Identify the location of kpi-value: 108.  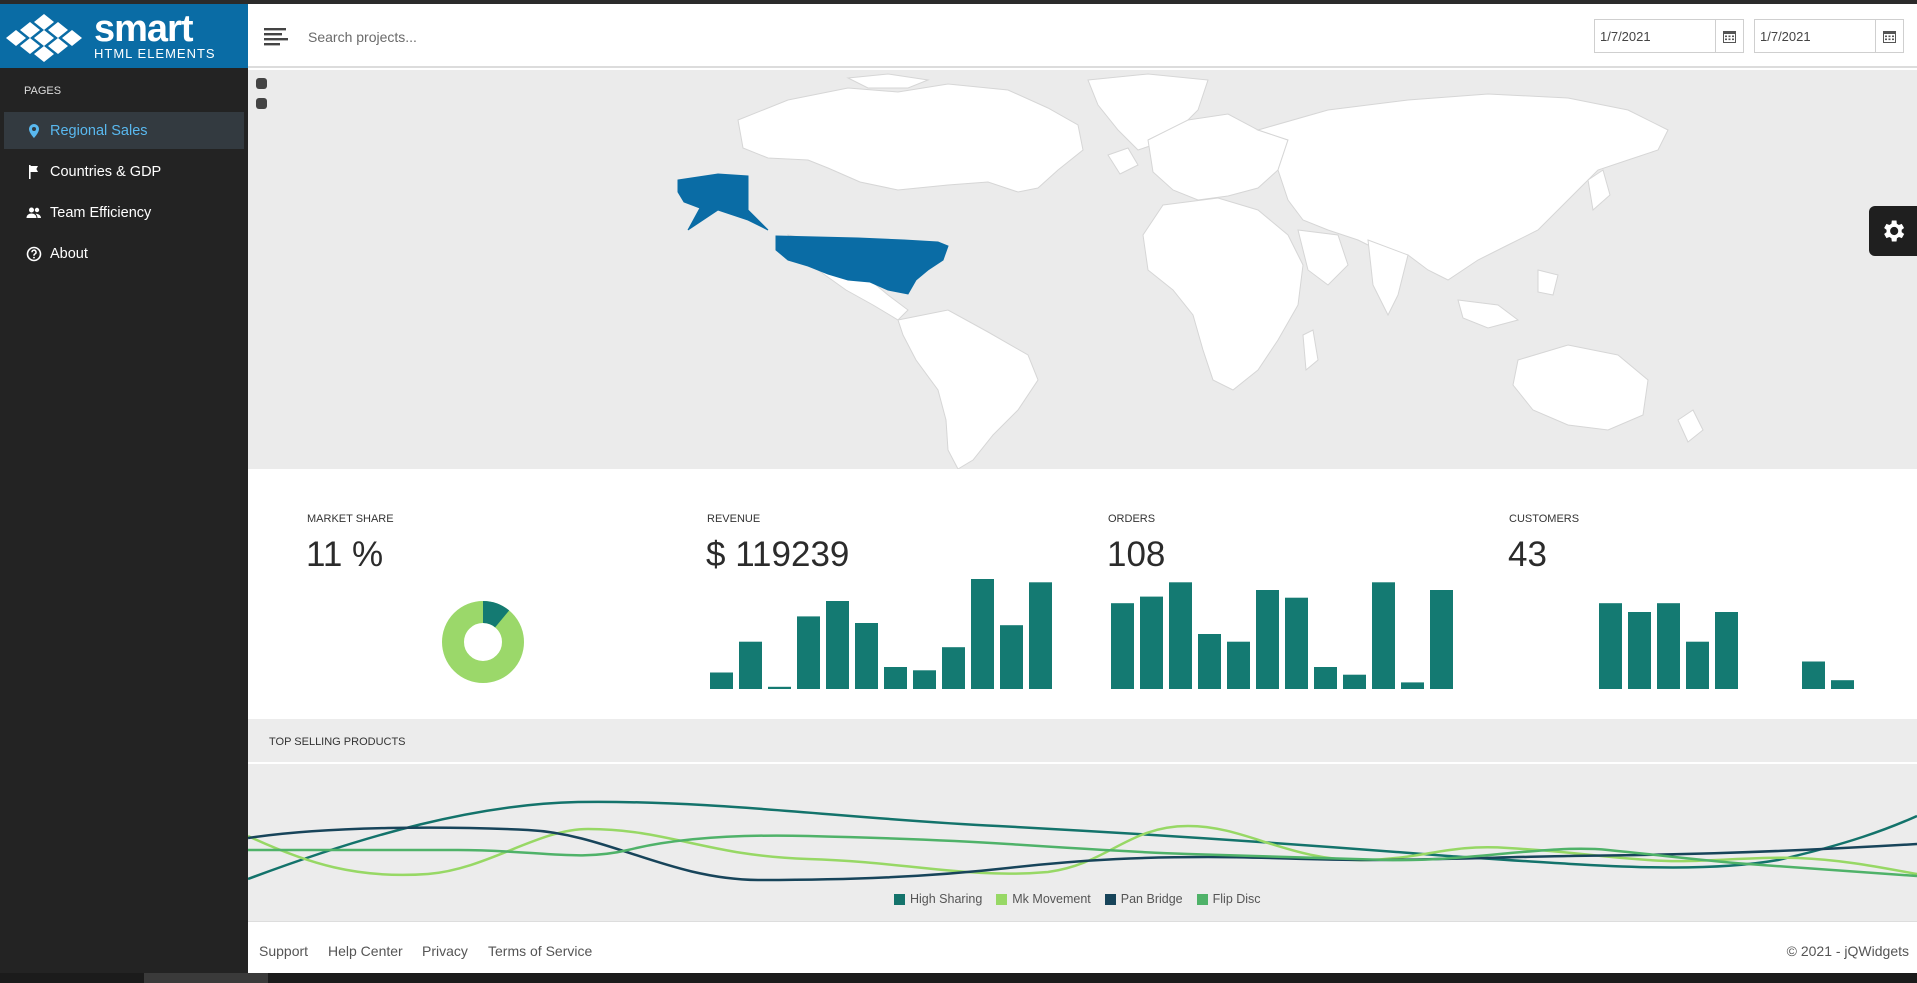
(1136, 554).